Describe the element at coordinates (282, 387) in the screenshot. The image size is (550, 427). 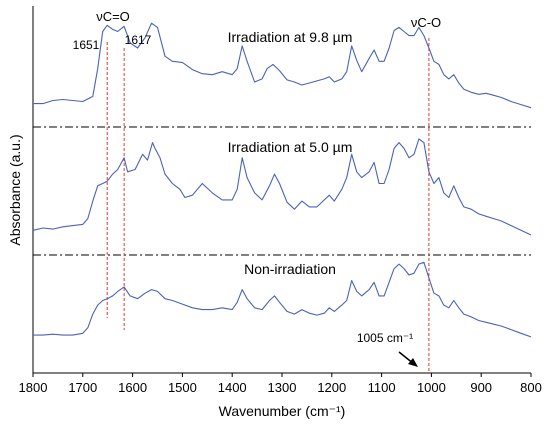
I see `x-tick-label-1300: 1300` at that location.